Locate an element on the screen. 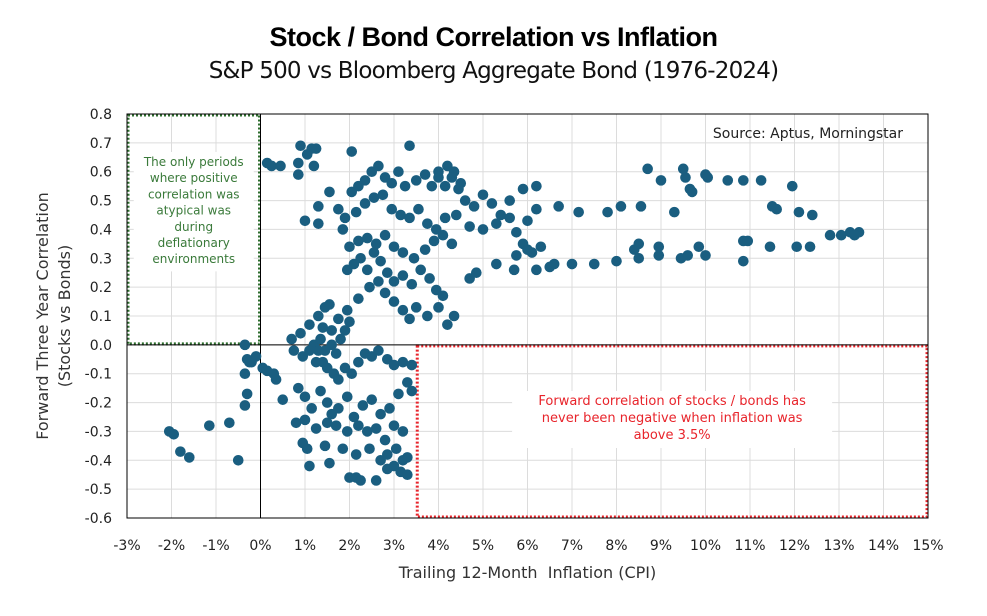  source-label: Source: Aptus, Morningstar is located at coordinates (808, 134).